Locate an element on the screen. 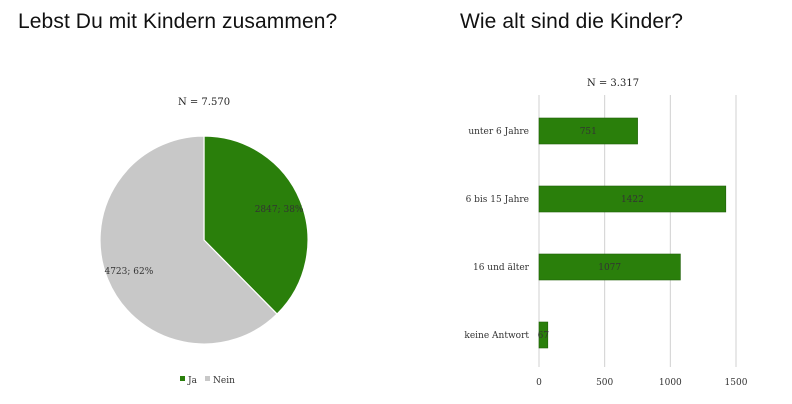  legend-swatch-ja is located at coordinates (182, 378).